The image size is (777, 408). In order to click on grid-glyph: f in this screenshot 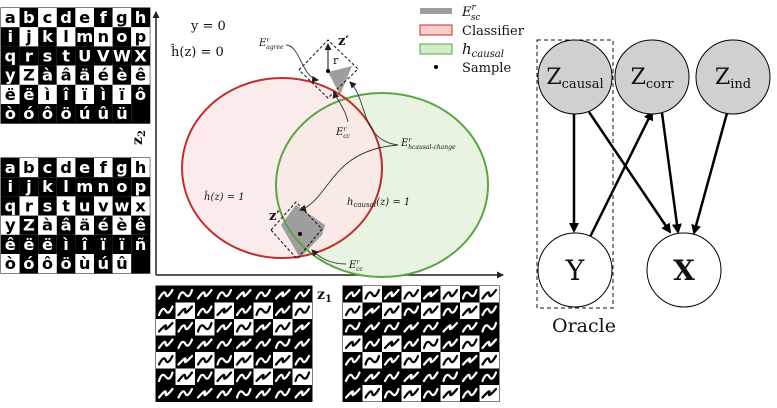, I will do `click(104, 167)`.